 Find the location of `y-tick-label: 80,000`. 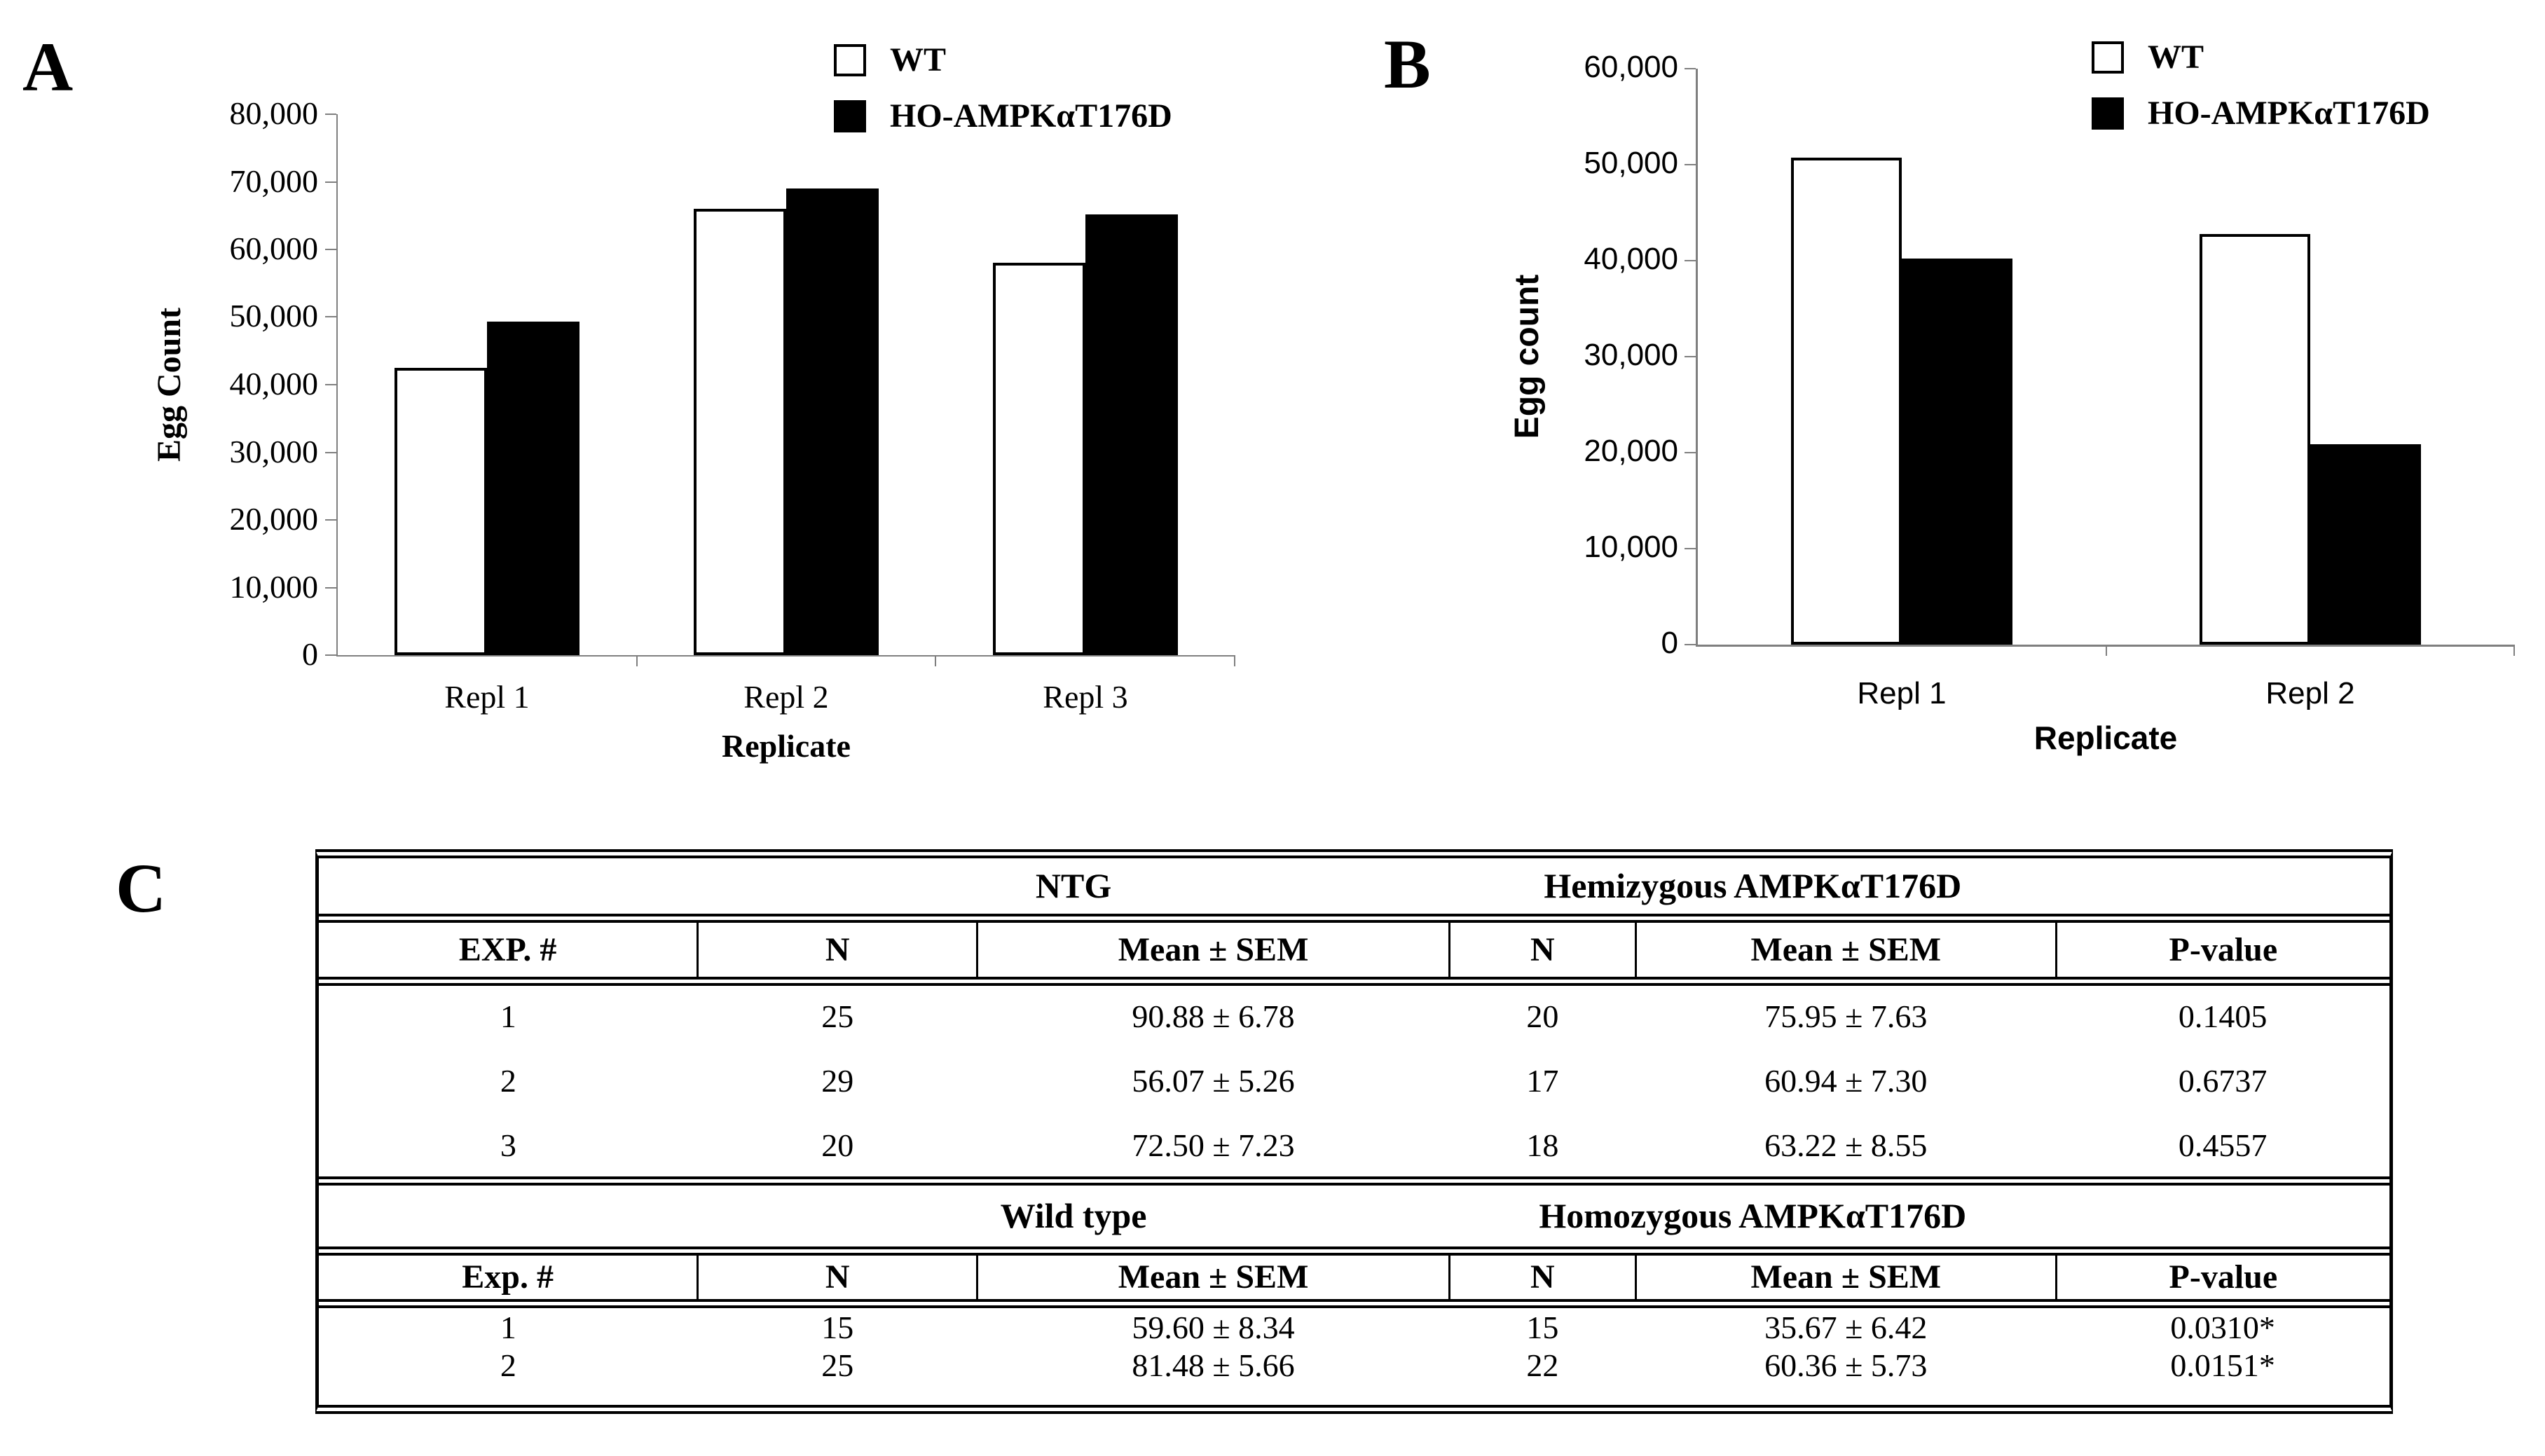

y-tick-label: 80,000 is located at coordinates (274, 113).